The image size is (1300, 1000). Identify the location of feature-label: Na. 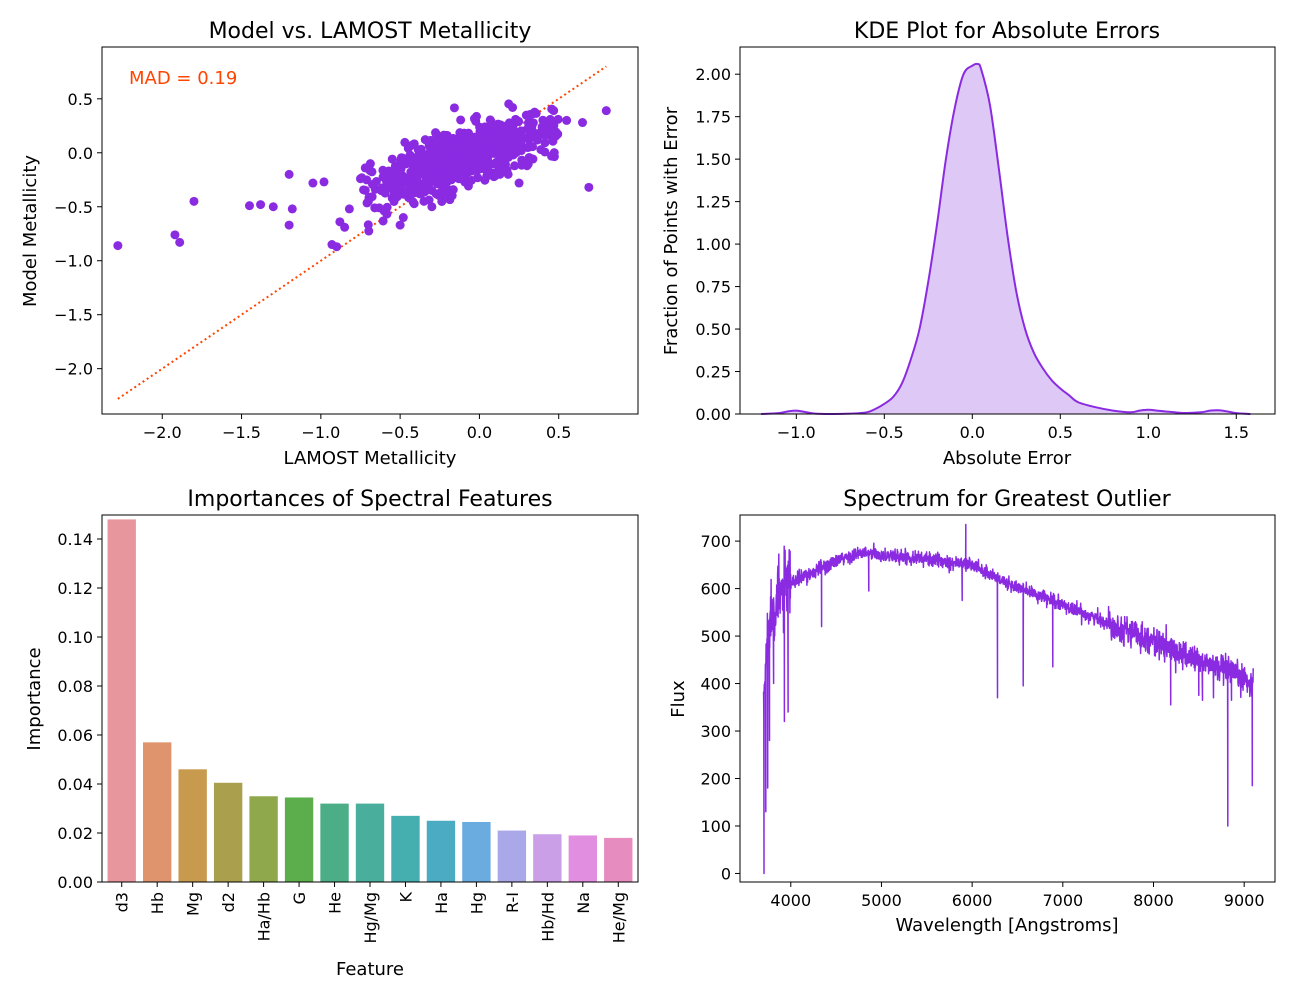
(583, 903).